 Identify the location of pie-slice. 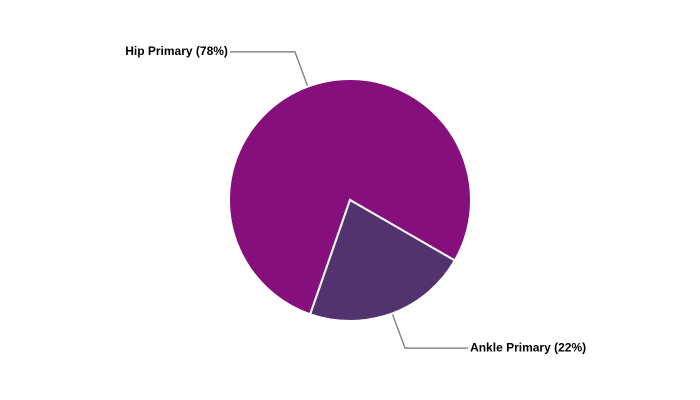
(382, 260).